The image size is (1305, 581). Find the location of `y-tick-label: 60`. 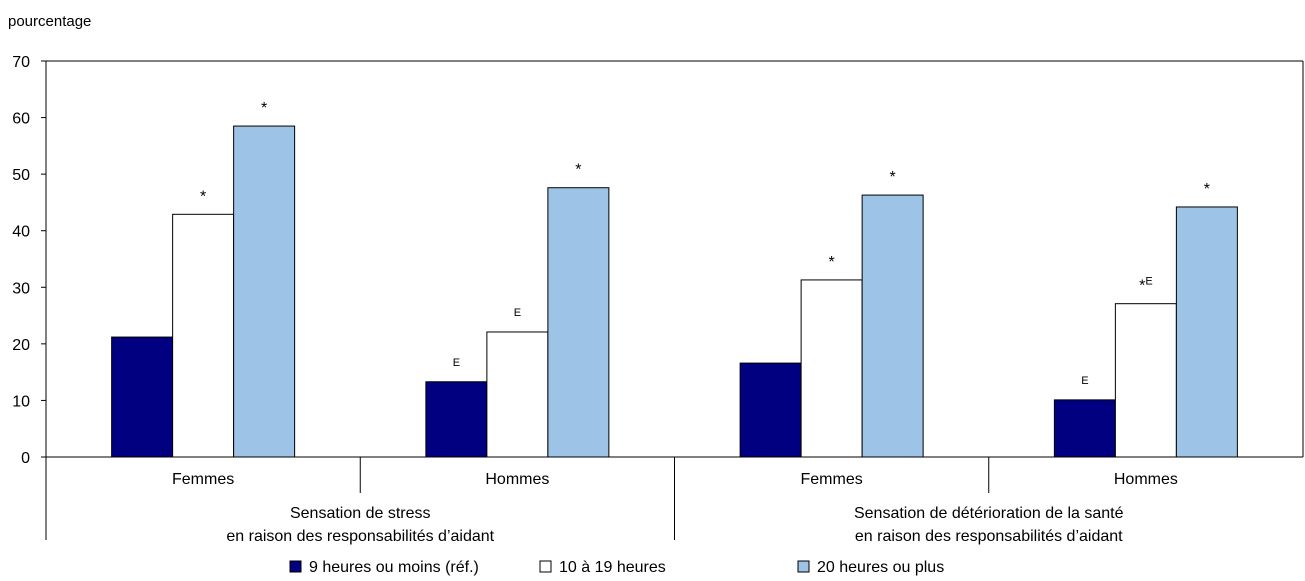

y-tick-label: 60 is located at coordinates (21, 119).